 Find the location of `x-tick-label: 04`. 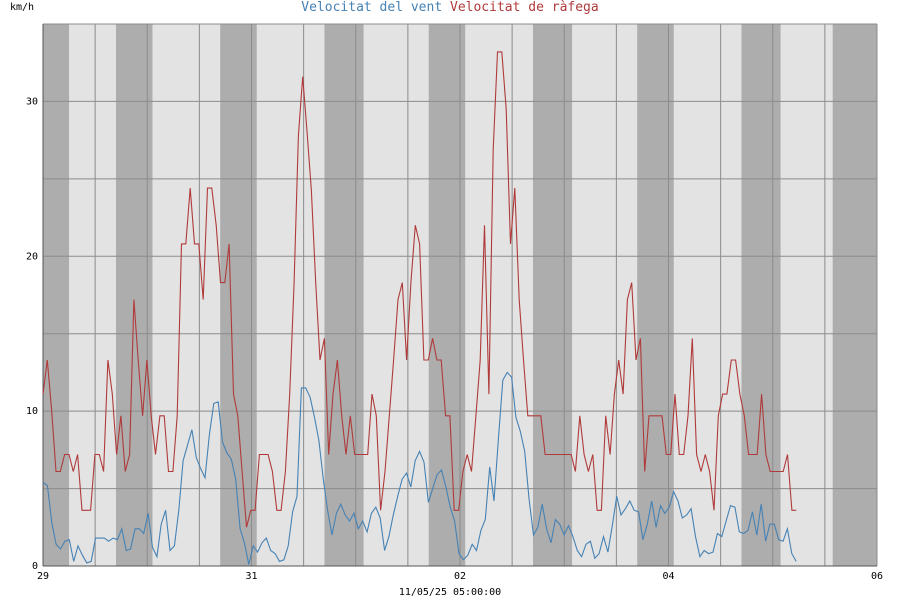

x-tick-label: 04 is located at coordinates (668, 576).